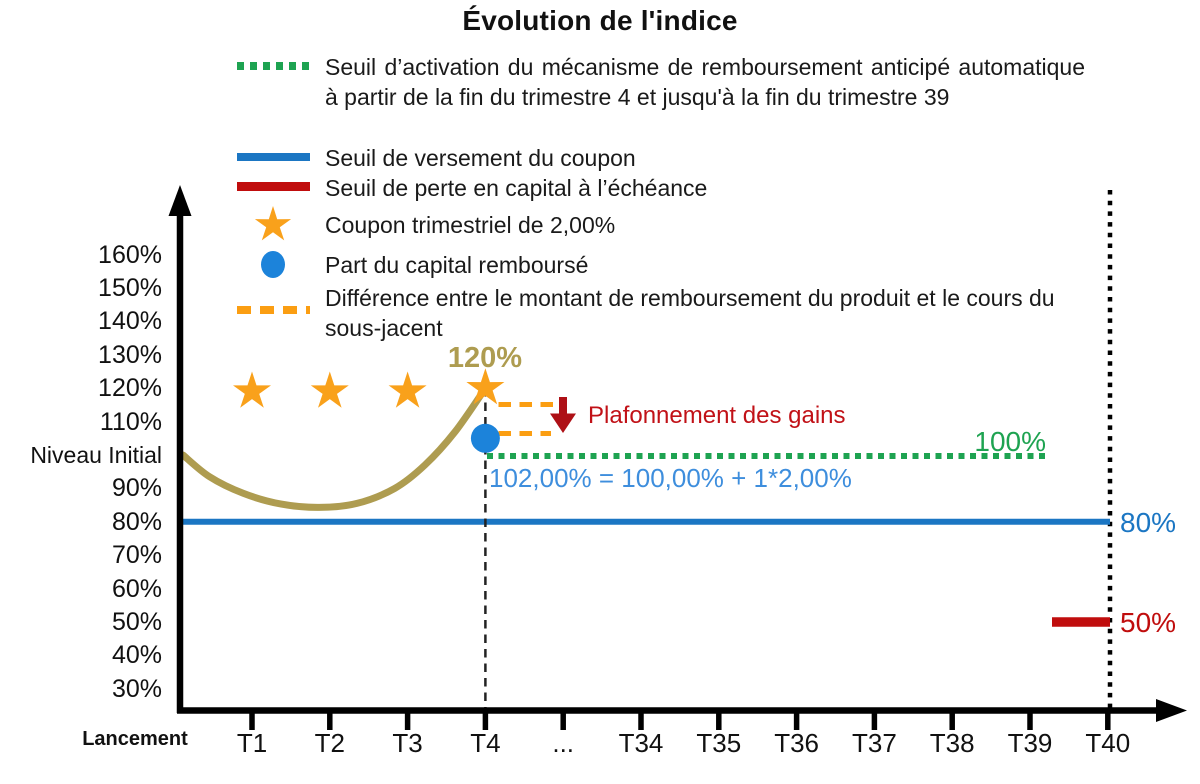  I want to click on y-tick-label: Niveau Initial, so click(96, 455).